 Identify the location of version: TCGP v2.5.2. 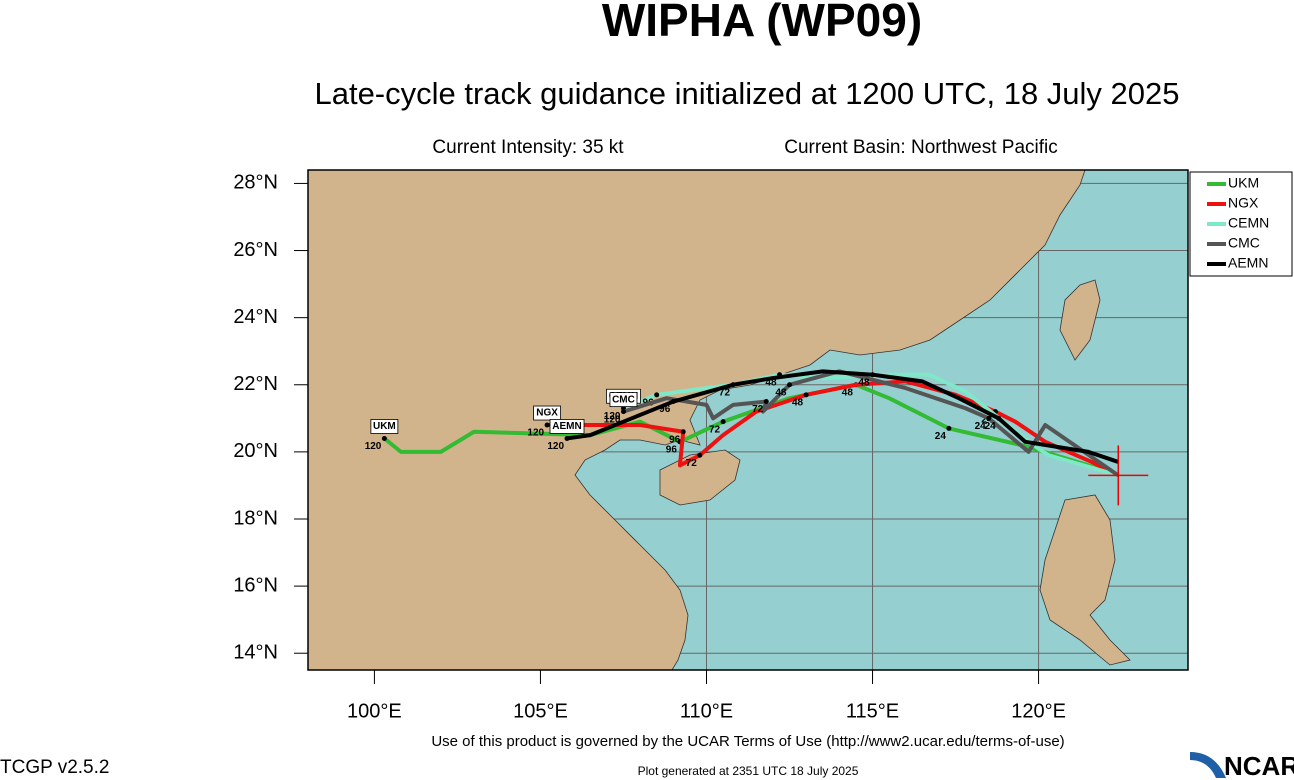
(54, 767).